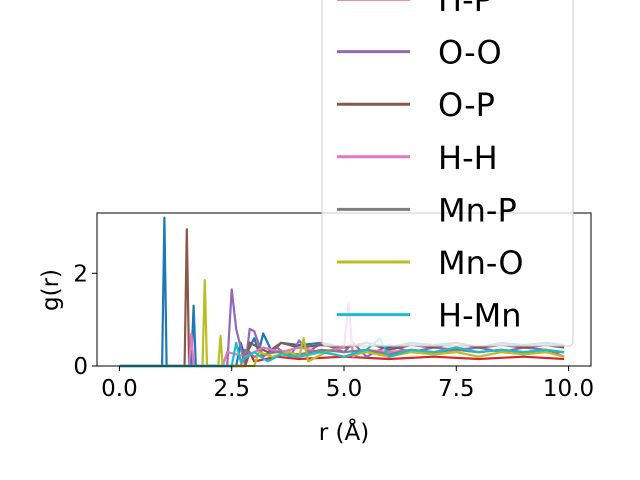 The height and width of the screenshot is (480, 640). I want to click on legend-label-h-h: H-H, so click(468, 158).